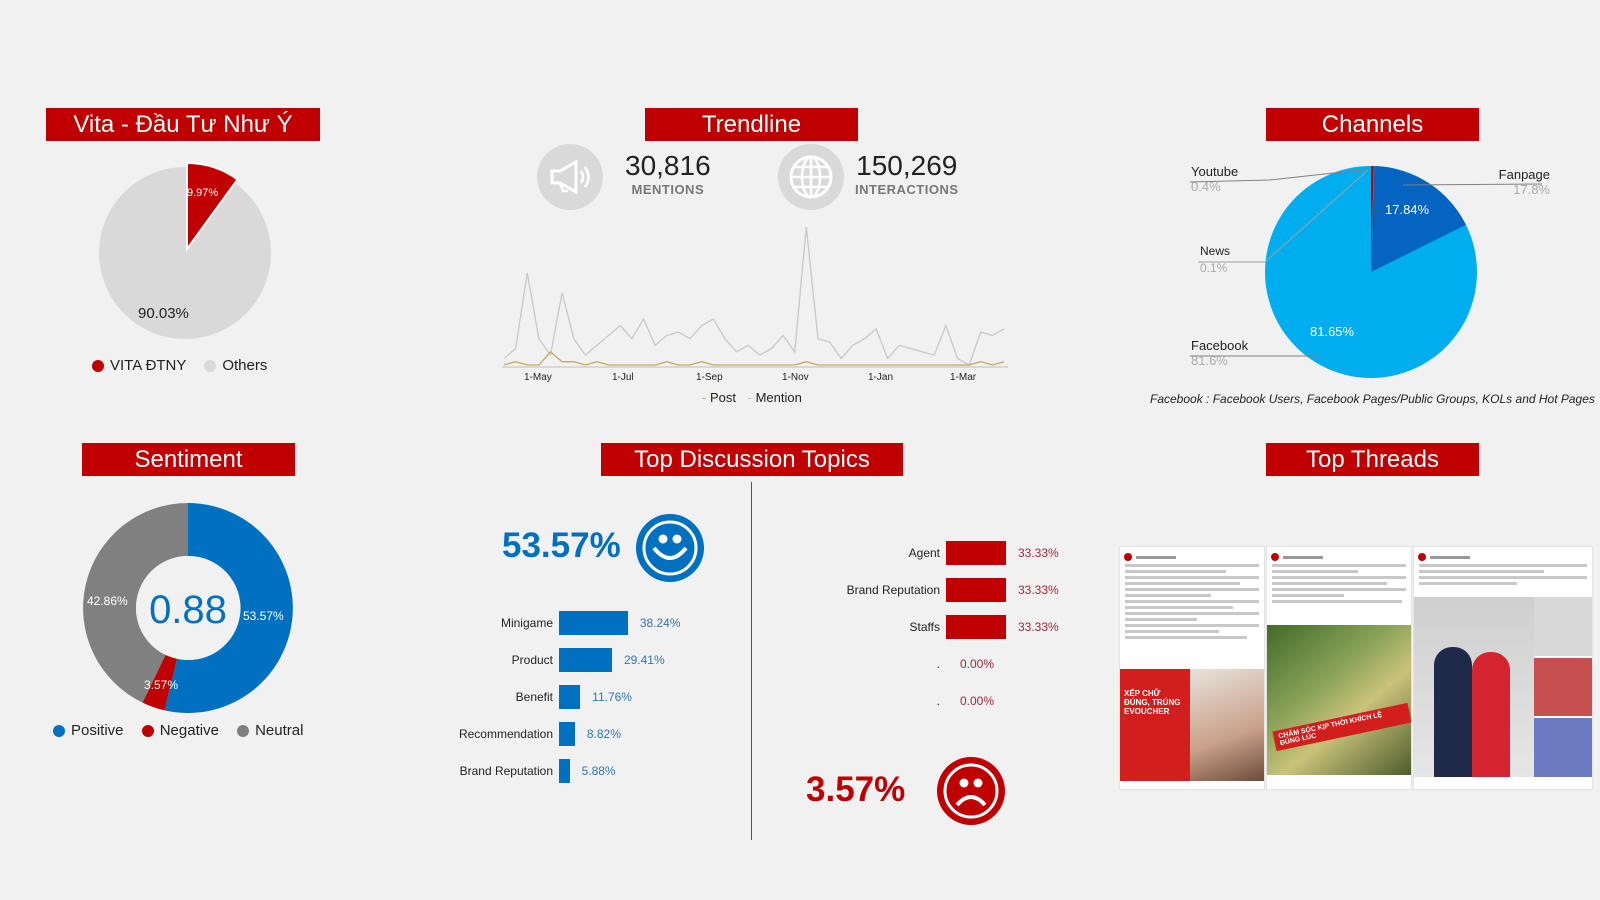  I want to click on topic-label: Minigame, so click(526, 623).